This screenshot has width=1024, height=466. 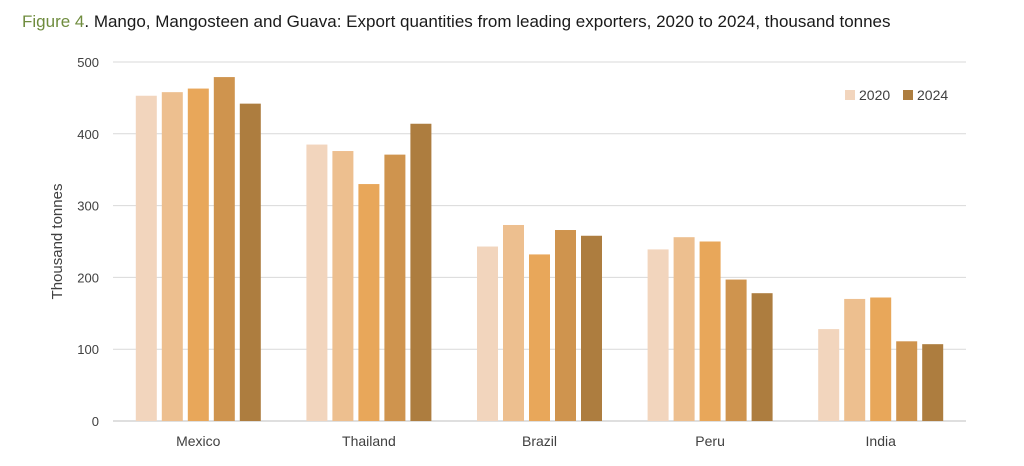 What do you see at coordinates (95, 421) in the screenshot?
I see `y-tick-label: 0` at bounding box center [95, 421].